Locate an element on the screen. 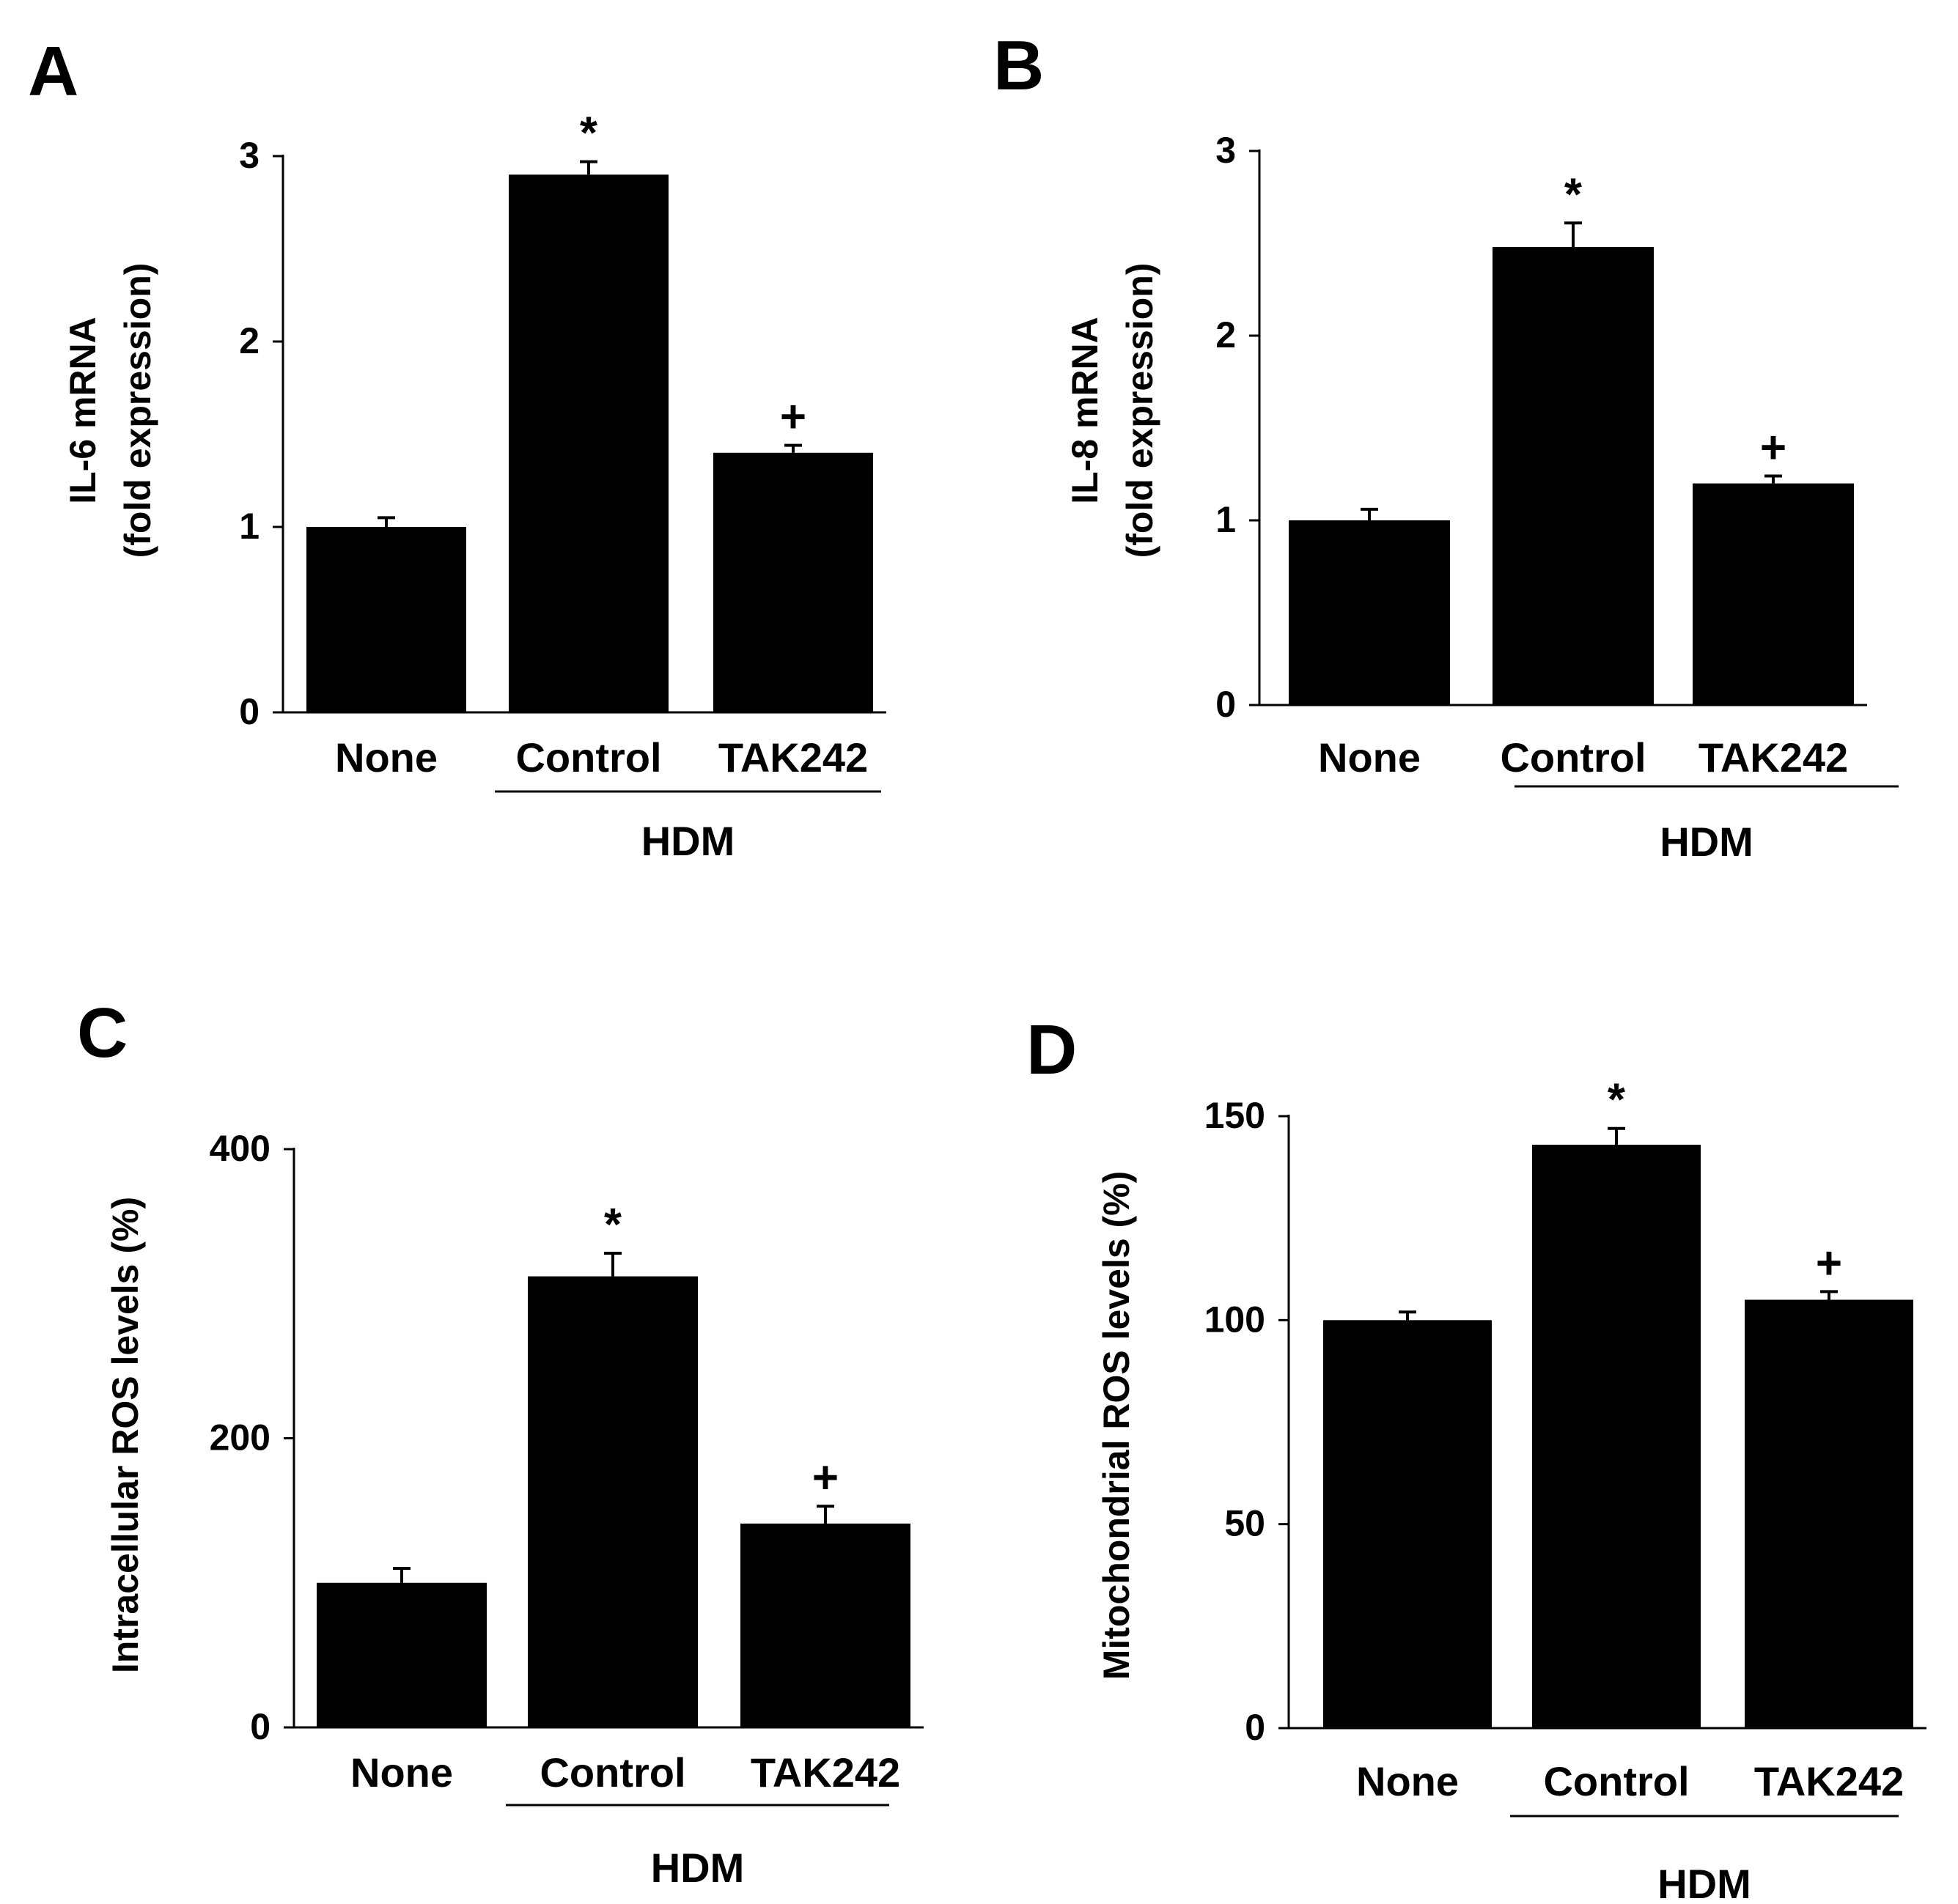 The image size is (1958, 1904). y-tick-label: 50 is located at coordinates (1244, 1523).